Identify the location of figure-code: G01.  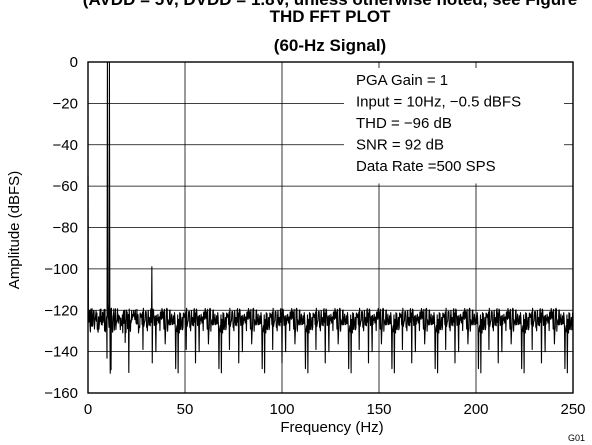
(576, 438).